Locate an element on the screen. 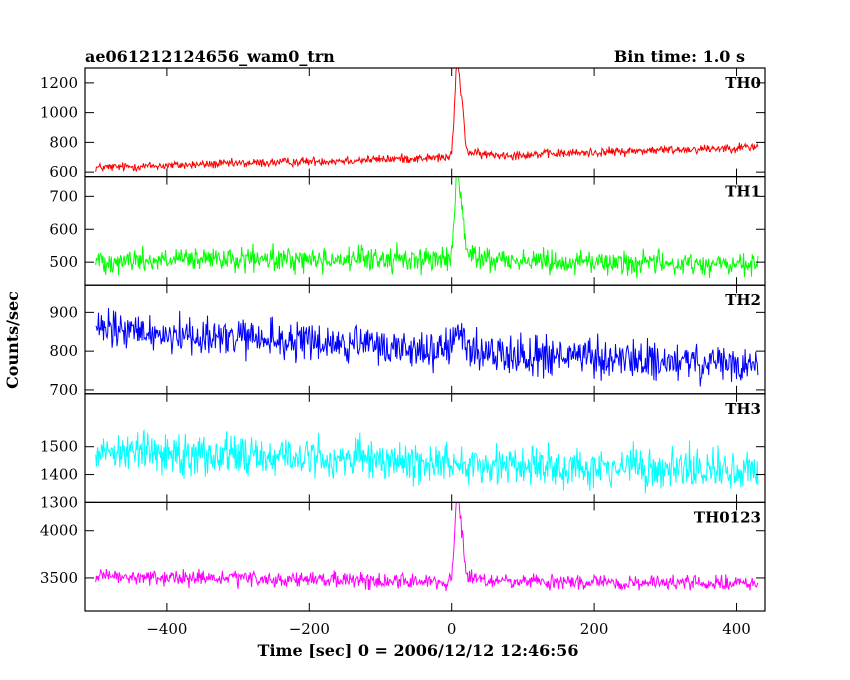 The height and width of the screenshot is (680, 850). panel-name-label: TH3 is located at coordinates (743, 409).